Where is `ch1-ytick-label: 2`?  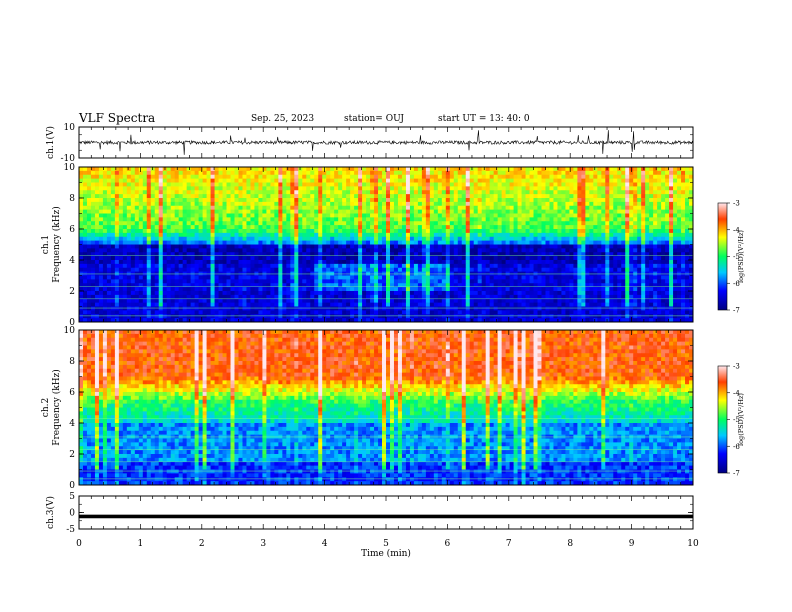 ch1-ytick-label: 2 is located at coordinates (72, 292).